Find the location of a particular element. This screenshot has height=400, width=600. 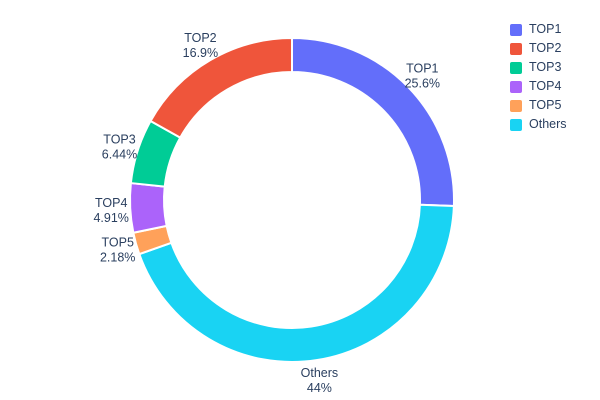

slice-label-pct-top5: 2.18% is located at coordinates (117, 258).